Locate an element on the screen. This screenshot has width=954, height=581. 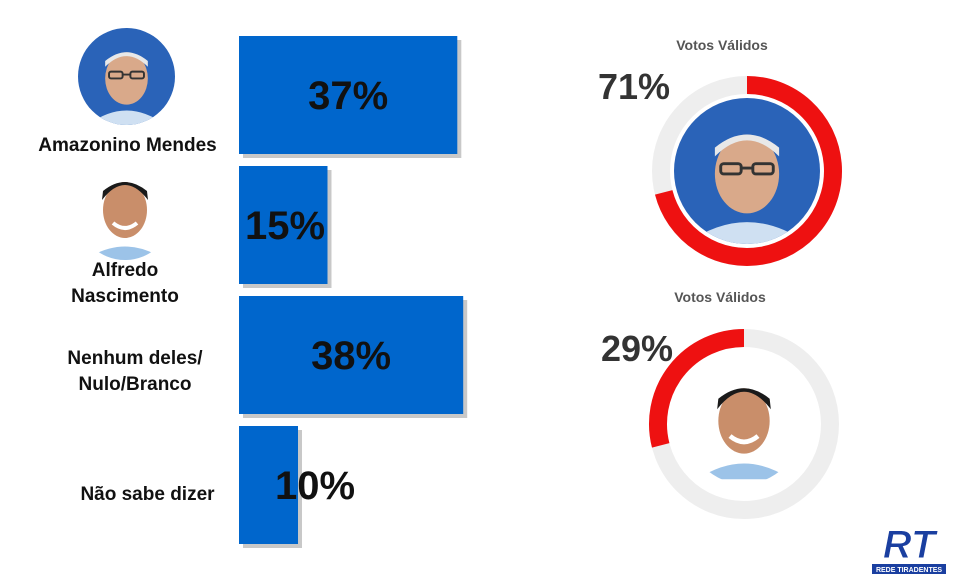
candidate-2-label-line1: Alfredo is located at coordinates (125, 270).